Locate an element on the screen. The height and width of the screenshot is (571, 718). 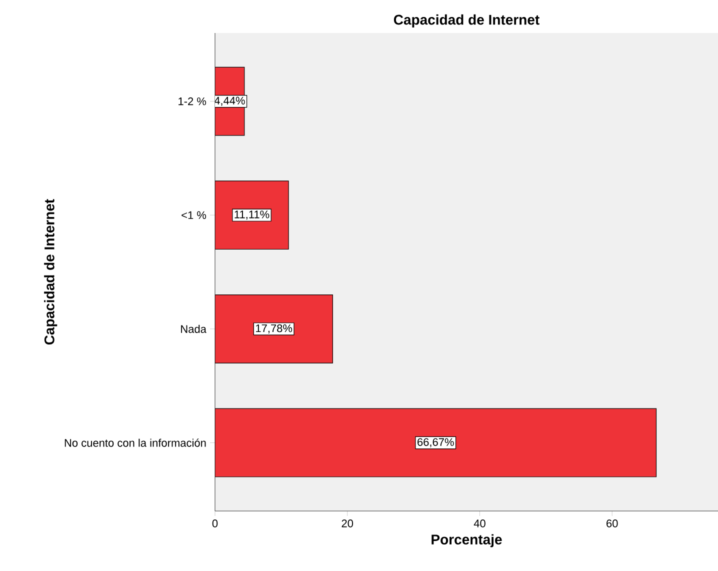
y-tick-label: 1-2 % is located at coordinates (192, 101).